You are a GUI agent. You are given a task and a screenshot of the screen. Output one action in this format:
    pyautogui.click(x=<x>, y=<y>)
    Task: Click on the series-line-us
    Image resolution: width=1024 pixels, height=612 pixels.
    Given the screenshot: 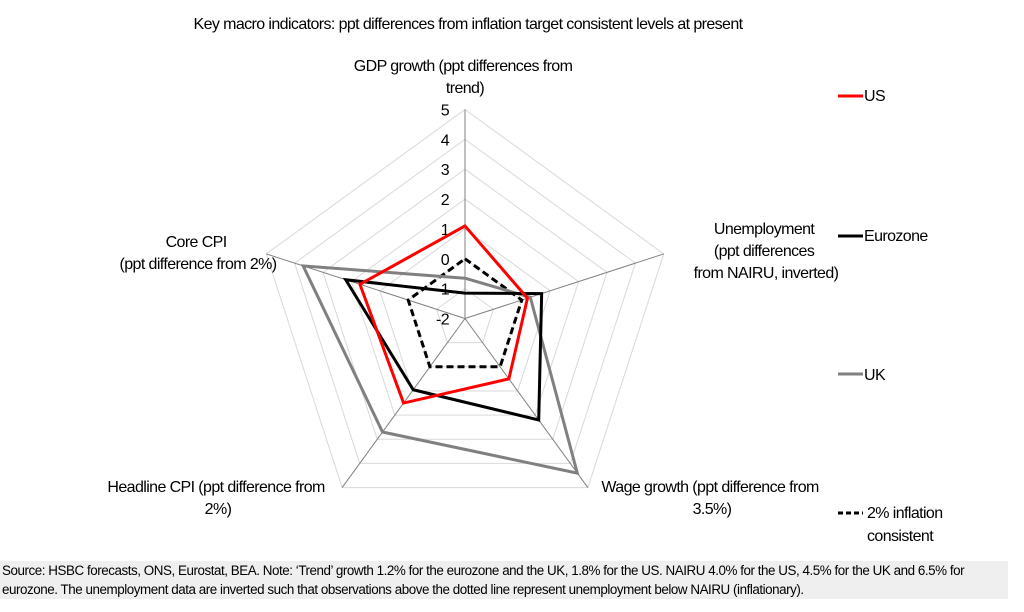 What is the action you would take?
    pyautogui.click(x=444, y=314)
    